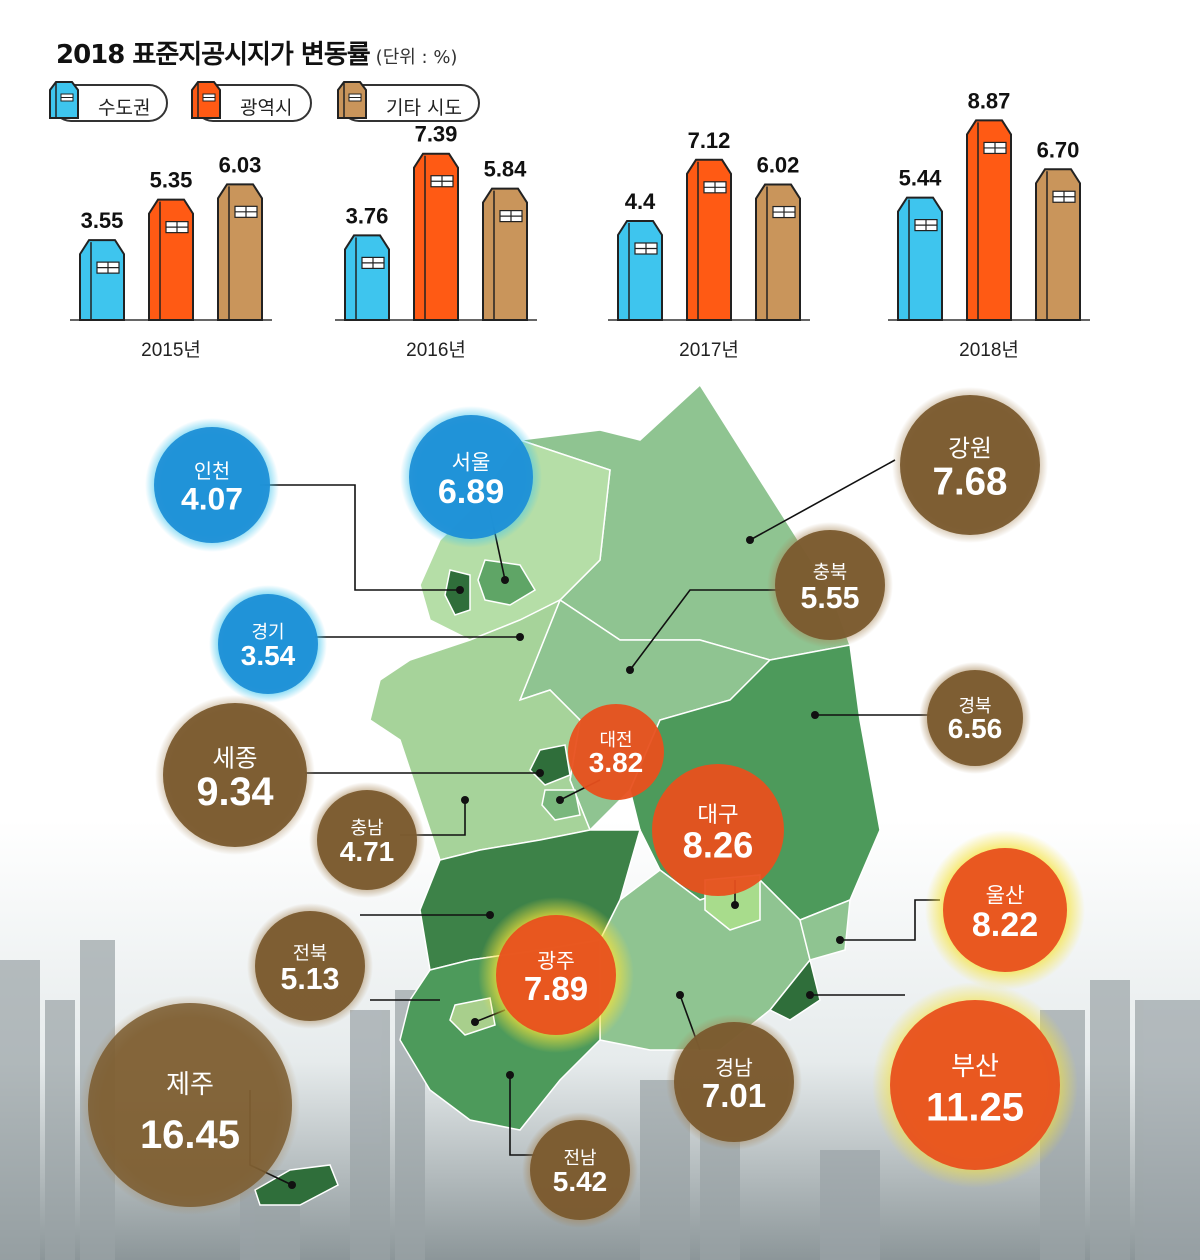 The image size is (1200, 1260). I want to click on region-value-label: 4.07, so click(212, 498).